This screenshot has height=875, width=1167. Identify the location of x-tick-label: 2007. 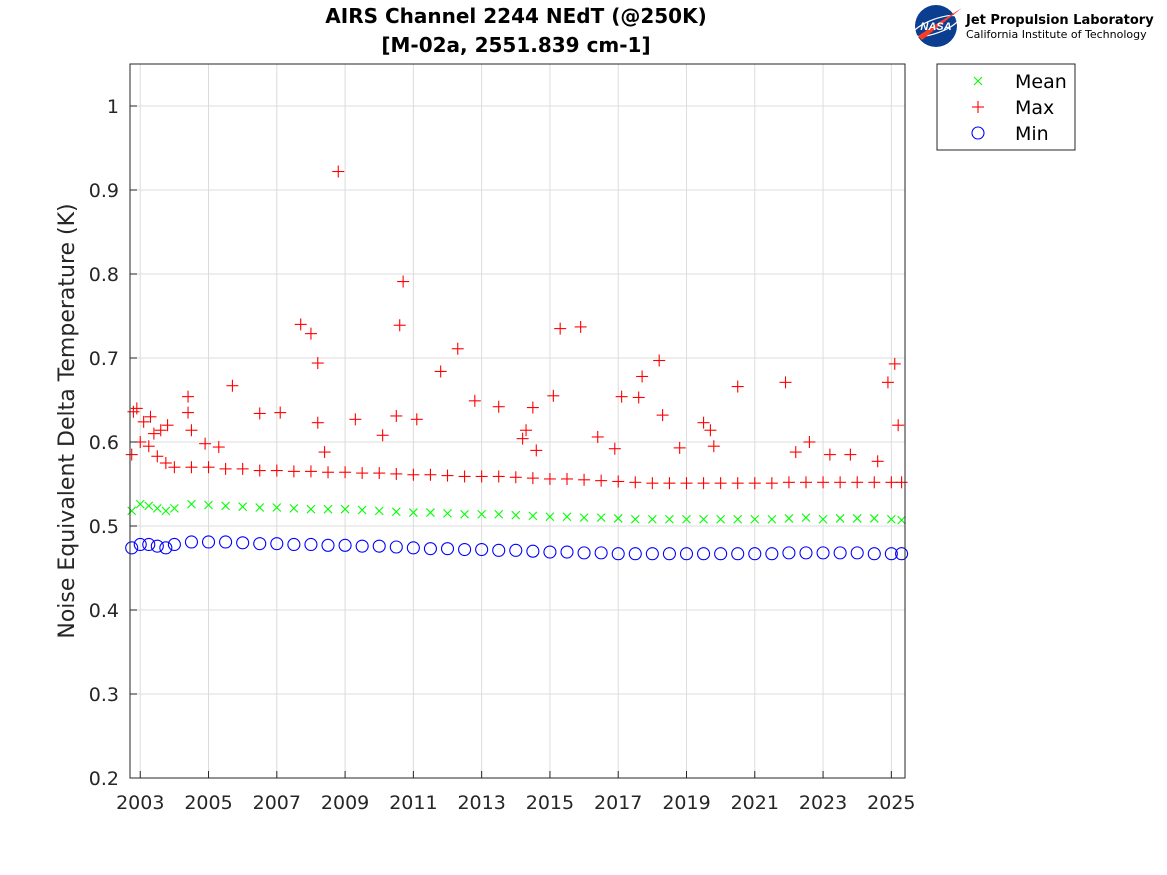
(277, 803).